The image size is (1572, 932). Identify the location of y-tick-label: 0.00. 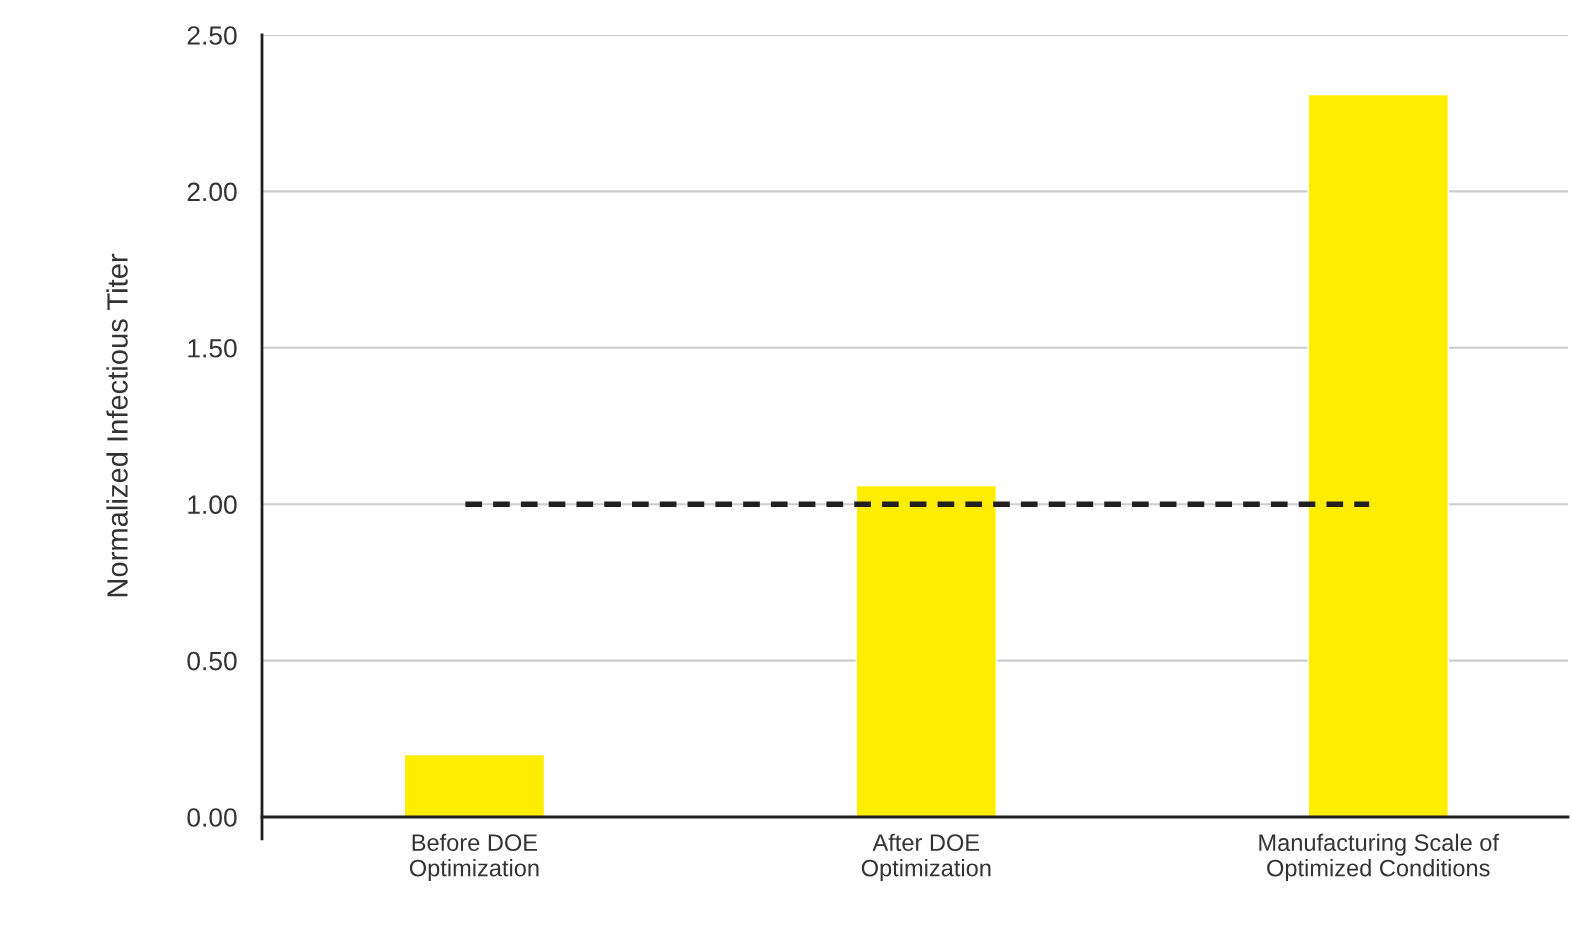
(212, 817).